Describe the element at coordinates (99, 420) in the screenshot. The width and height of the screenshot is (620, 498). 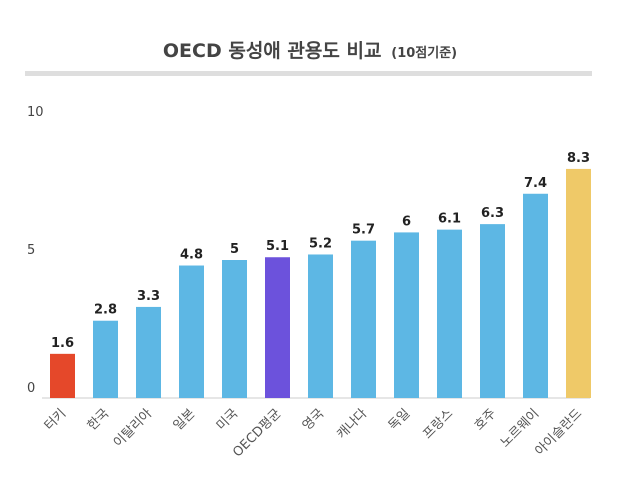
I see `x-tick-label: 한국` at that location.